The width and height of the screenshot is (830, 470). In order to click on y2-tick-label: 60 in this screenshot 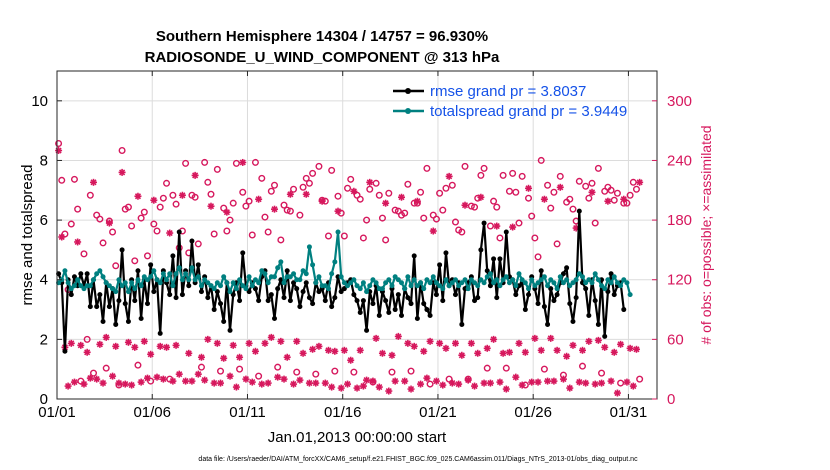, I will do `click(675, 339)`.